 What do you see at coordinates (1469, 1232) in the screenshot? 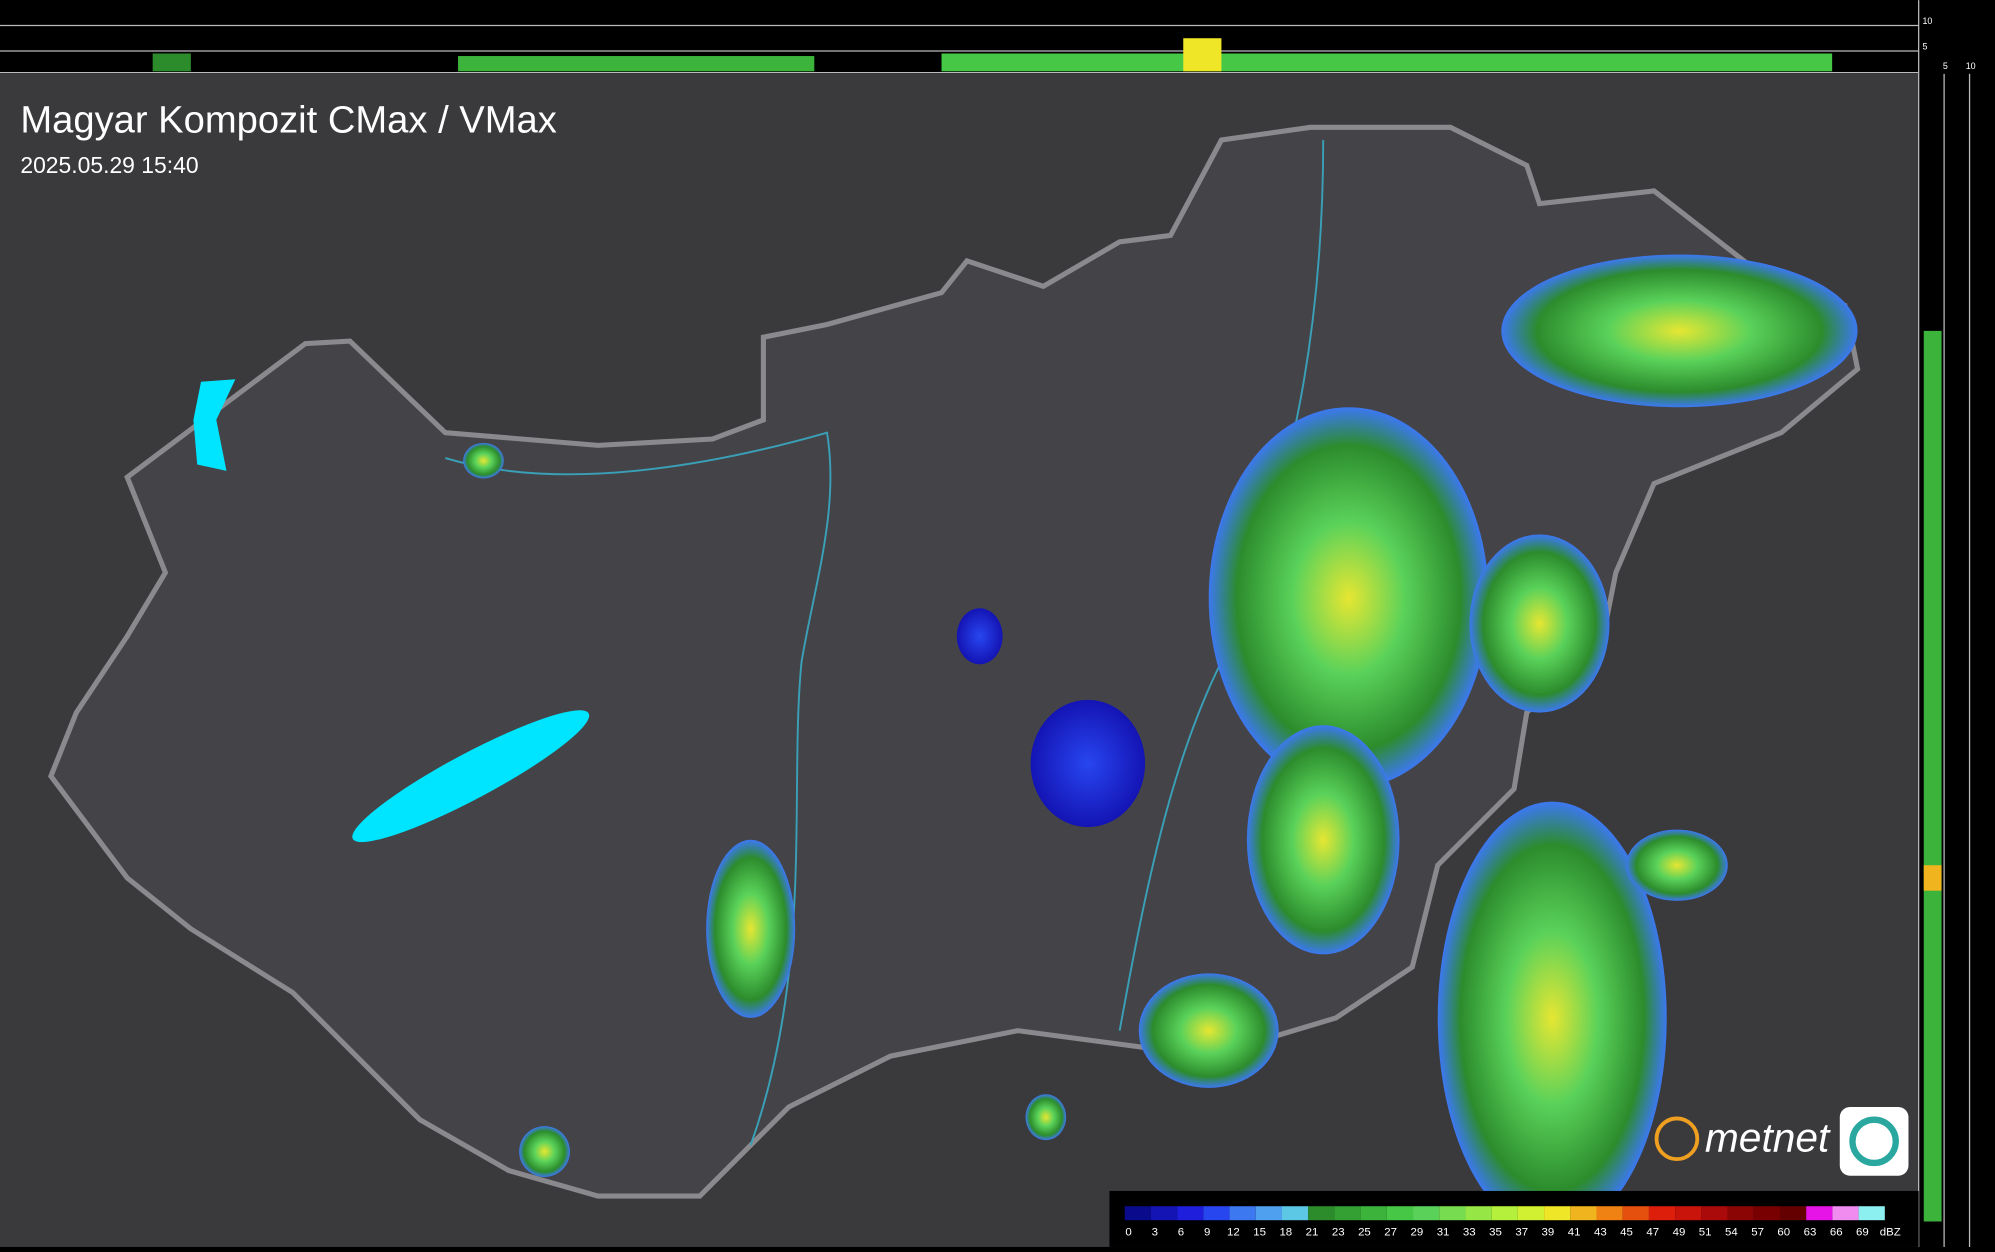
I see `legend-label: 33` at bounding box center [1469, 1232].